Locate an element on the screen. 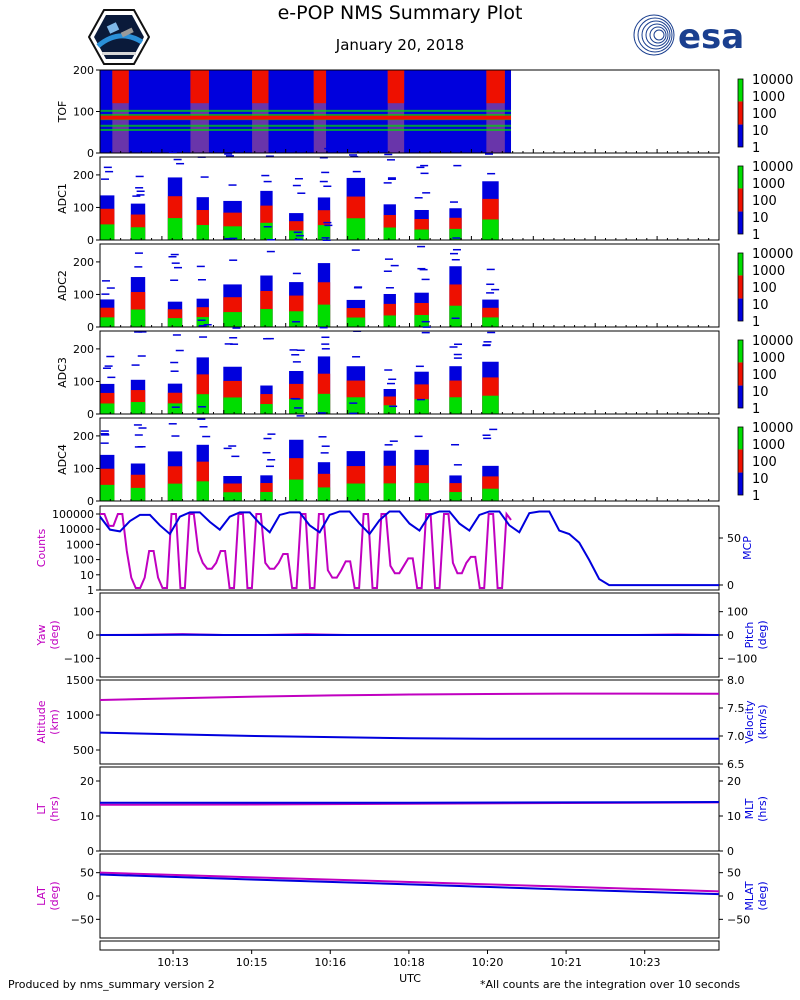 The height and width of the screenshot is (1000, 800). counts-tick-label: 10 is located at coordinates (87, 575).